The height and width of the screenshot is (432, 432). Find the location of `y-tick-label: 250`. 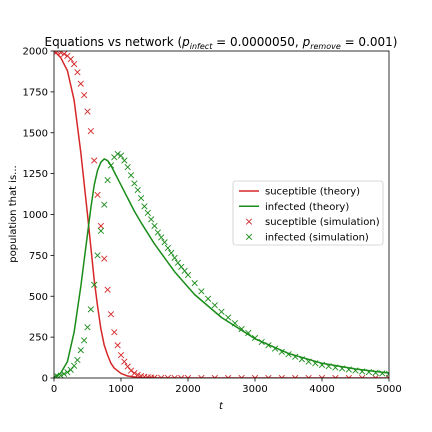

y-tick-label: 250 is located at coordinates (38, 338).